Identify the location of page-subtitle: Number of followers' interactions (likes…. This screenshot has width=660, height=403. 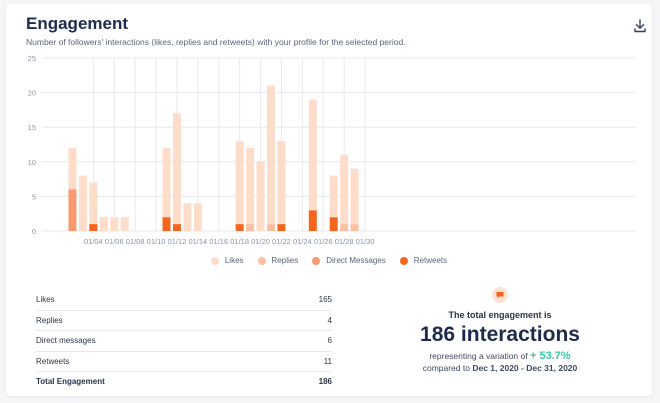
(216, 42).